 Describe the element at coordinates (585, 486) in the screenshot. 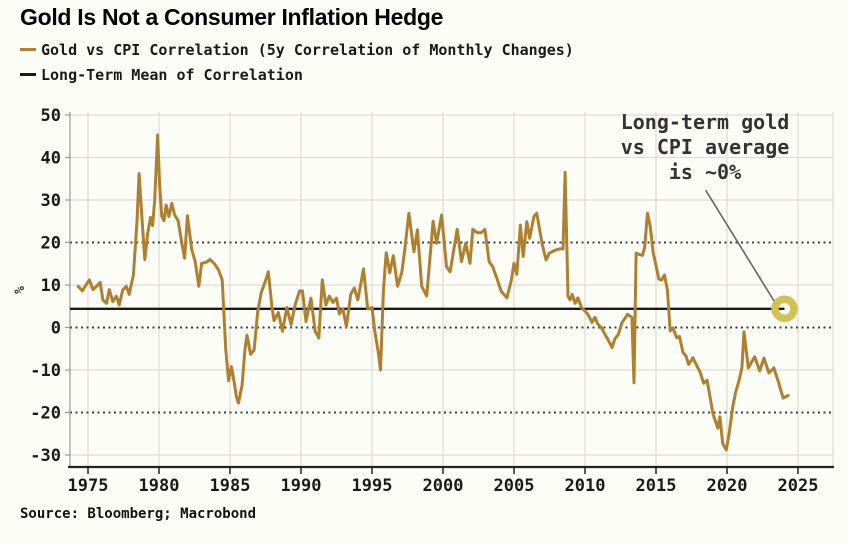

I see `x-tick-label: 2010` at that location.